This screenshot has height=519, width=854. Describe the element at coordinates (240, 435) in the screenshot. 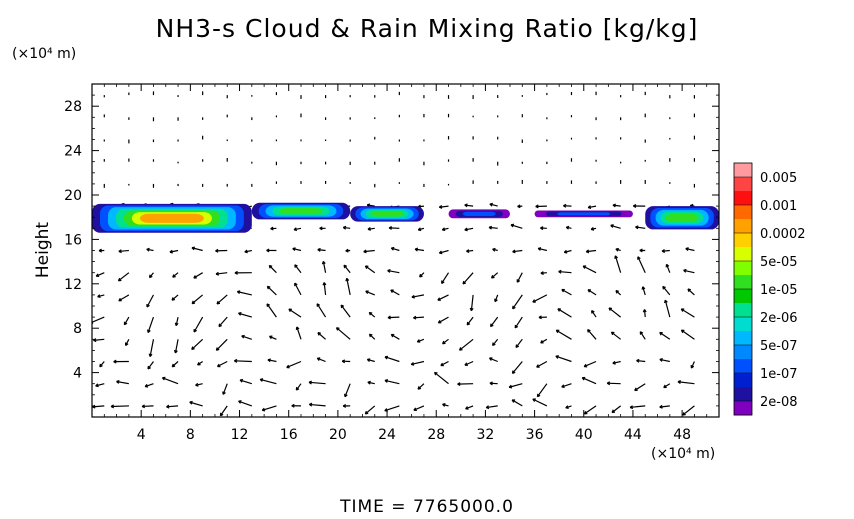

I see `x-tick-label-12: 12` at that location.